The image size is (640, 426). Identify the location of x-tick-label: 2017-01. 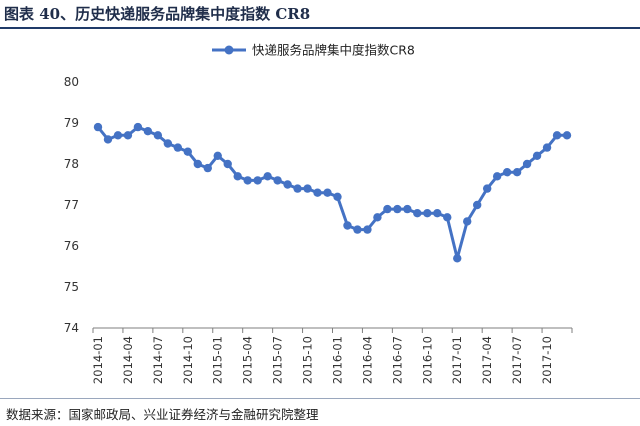
(457, 360).